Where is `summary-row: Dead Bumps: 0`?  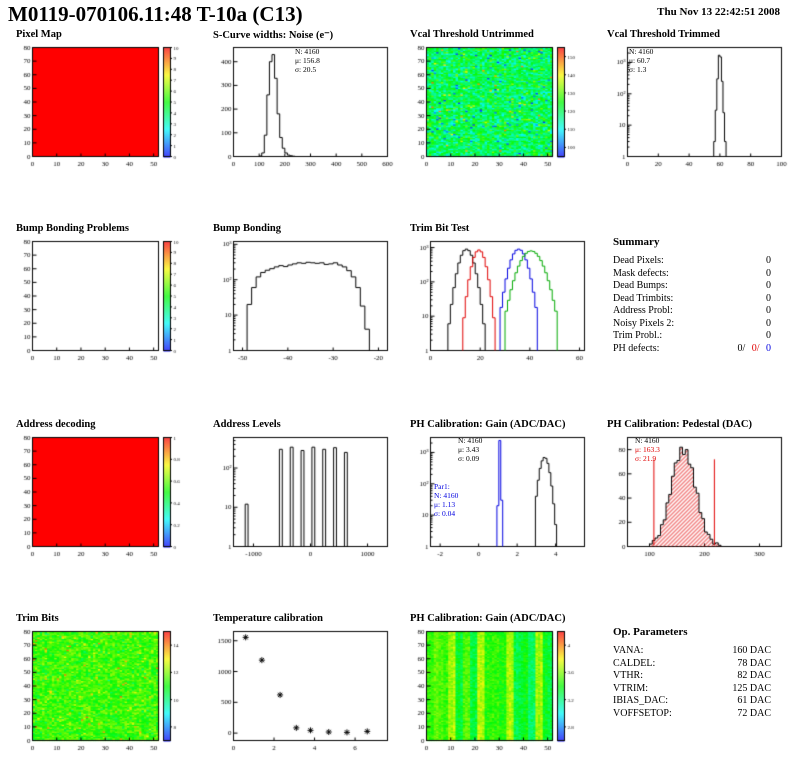
summary-row: Dead Bumps: 0 is located at coordinates (692, 286).